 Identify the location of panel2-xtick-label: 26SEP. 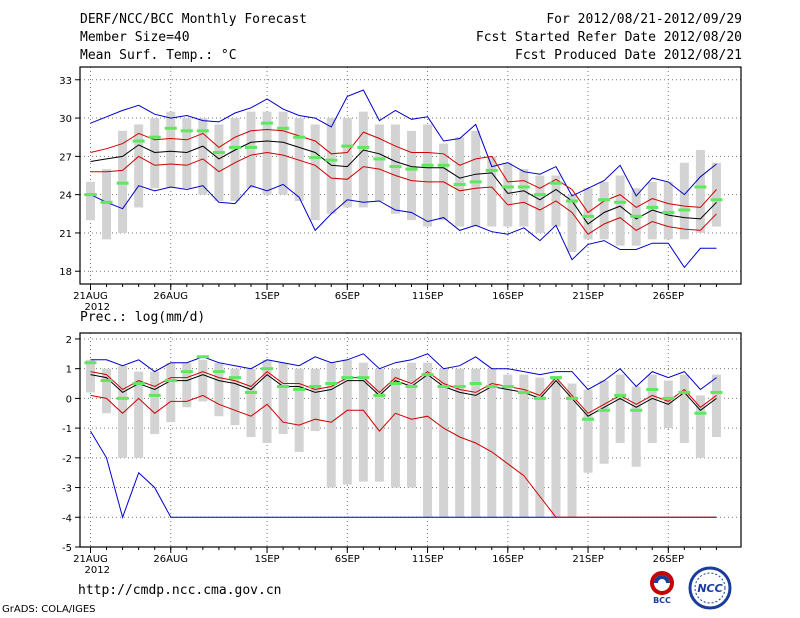
(668, 559).